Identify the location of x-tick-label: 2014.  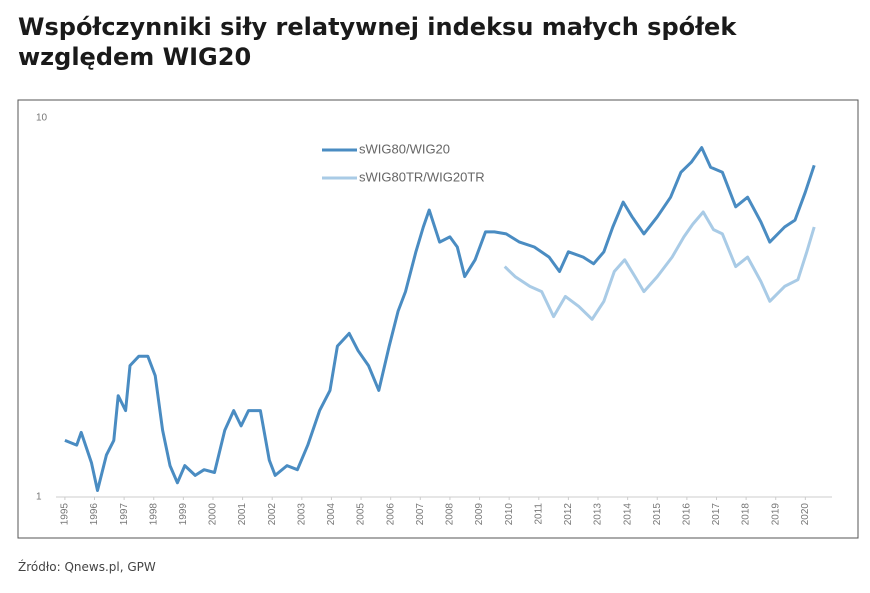
(627, 514).